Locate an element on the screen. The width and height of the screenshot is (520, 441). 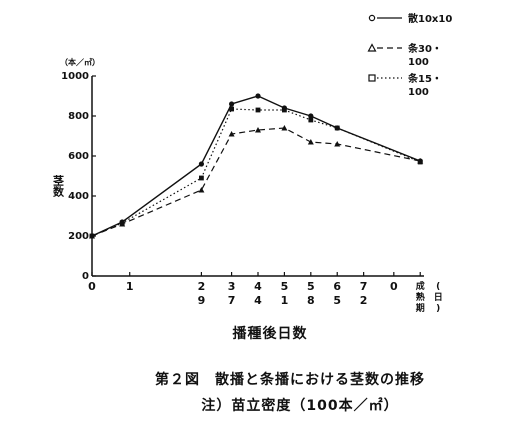
x-end-label: 熟 is located at coordinates (420, 297).